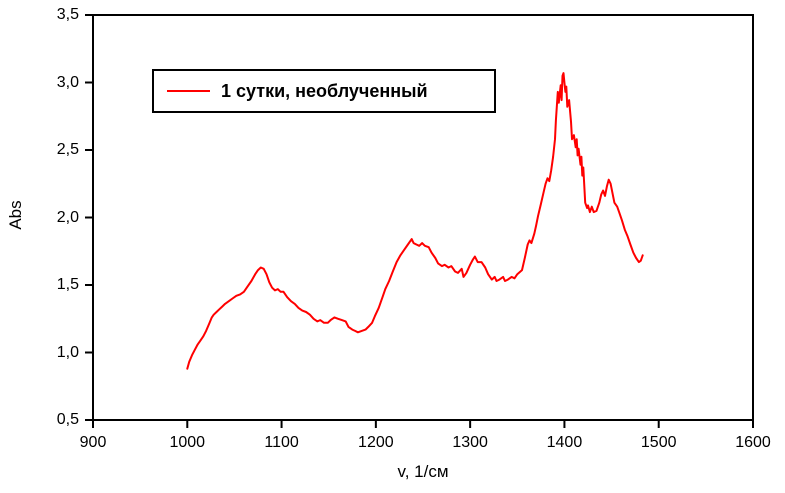 The width and height of the screenshot is (785, 493). Describe the element at coordinates (15, 215) in the screenshot. I see `y-axis-title: Abs` at that location.